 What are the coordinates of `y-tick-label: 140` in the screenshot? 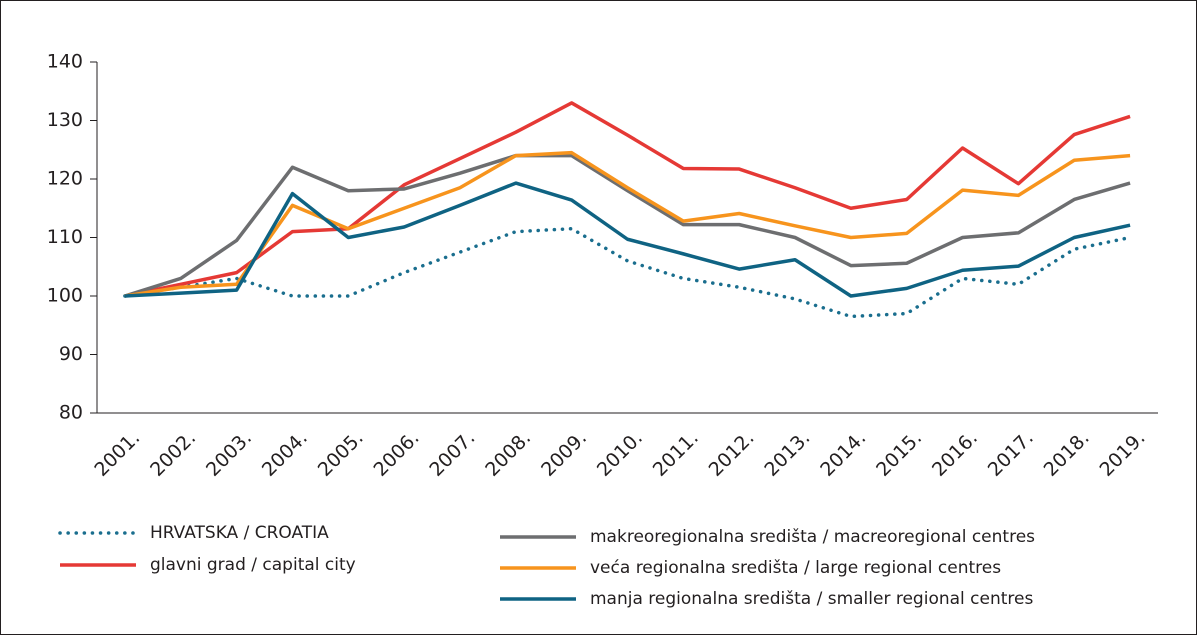 It's located at (65, 62).